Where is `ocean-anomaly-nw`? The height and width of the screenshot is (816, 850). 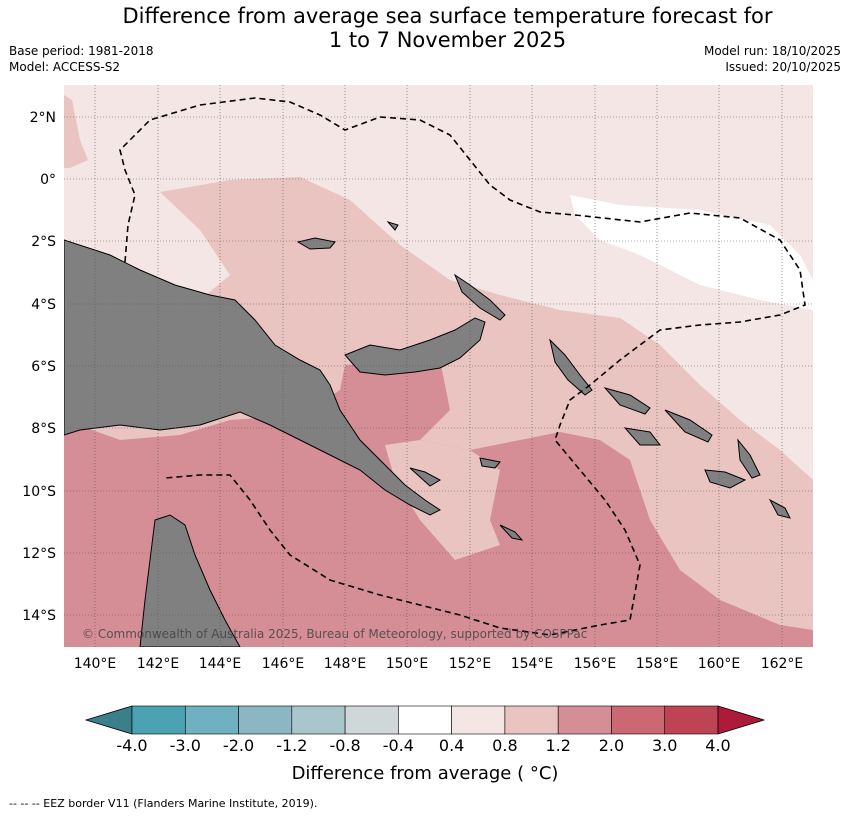
ocean-anomaly-nw is located at coordinates (76, 131).